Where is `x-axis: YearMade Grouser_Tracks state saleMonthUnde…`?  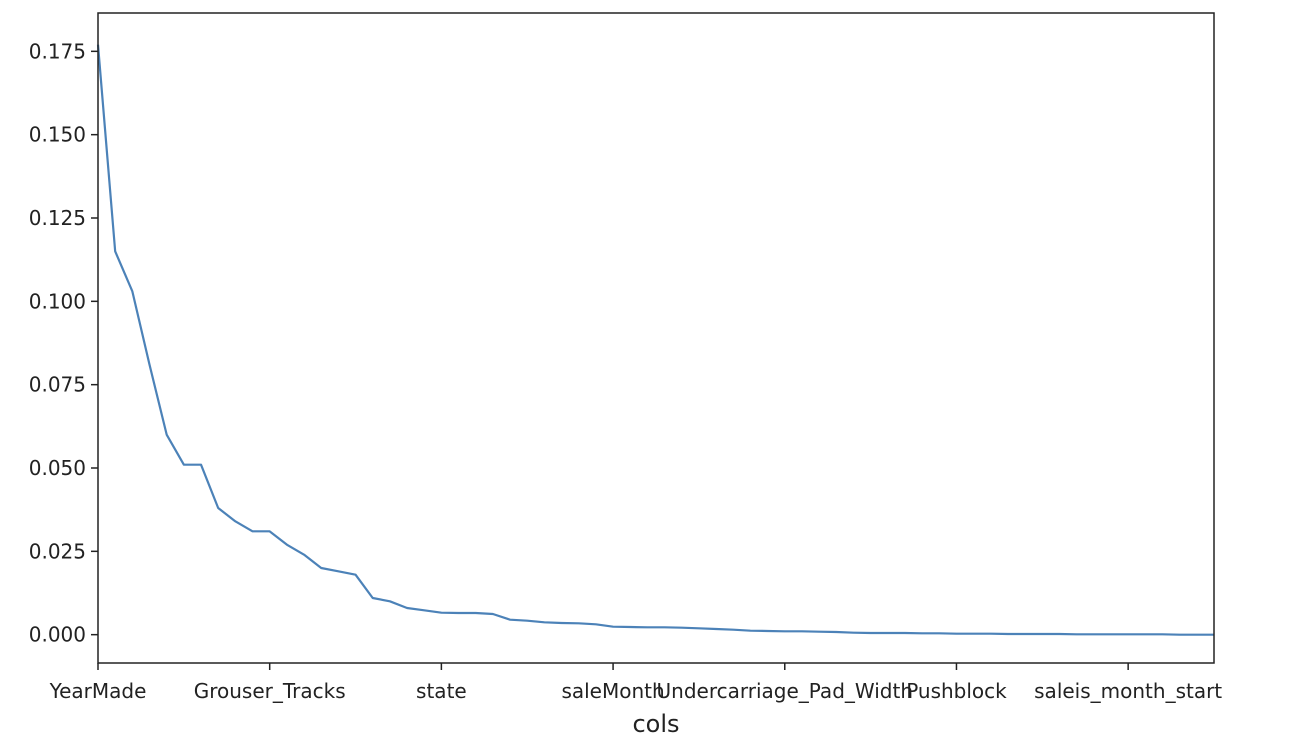 x-axis: YearMade Grouser_Tracks state saleMonthUnde… is located at coordinates (635, 683).